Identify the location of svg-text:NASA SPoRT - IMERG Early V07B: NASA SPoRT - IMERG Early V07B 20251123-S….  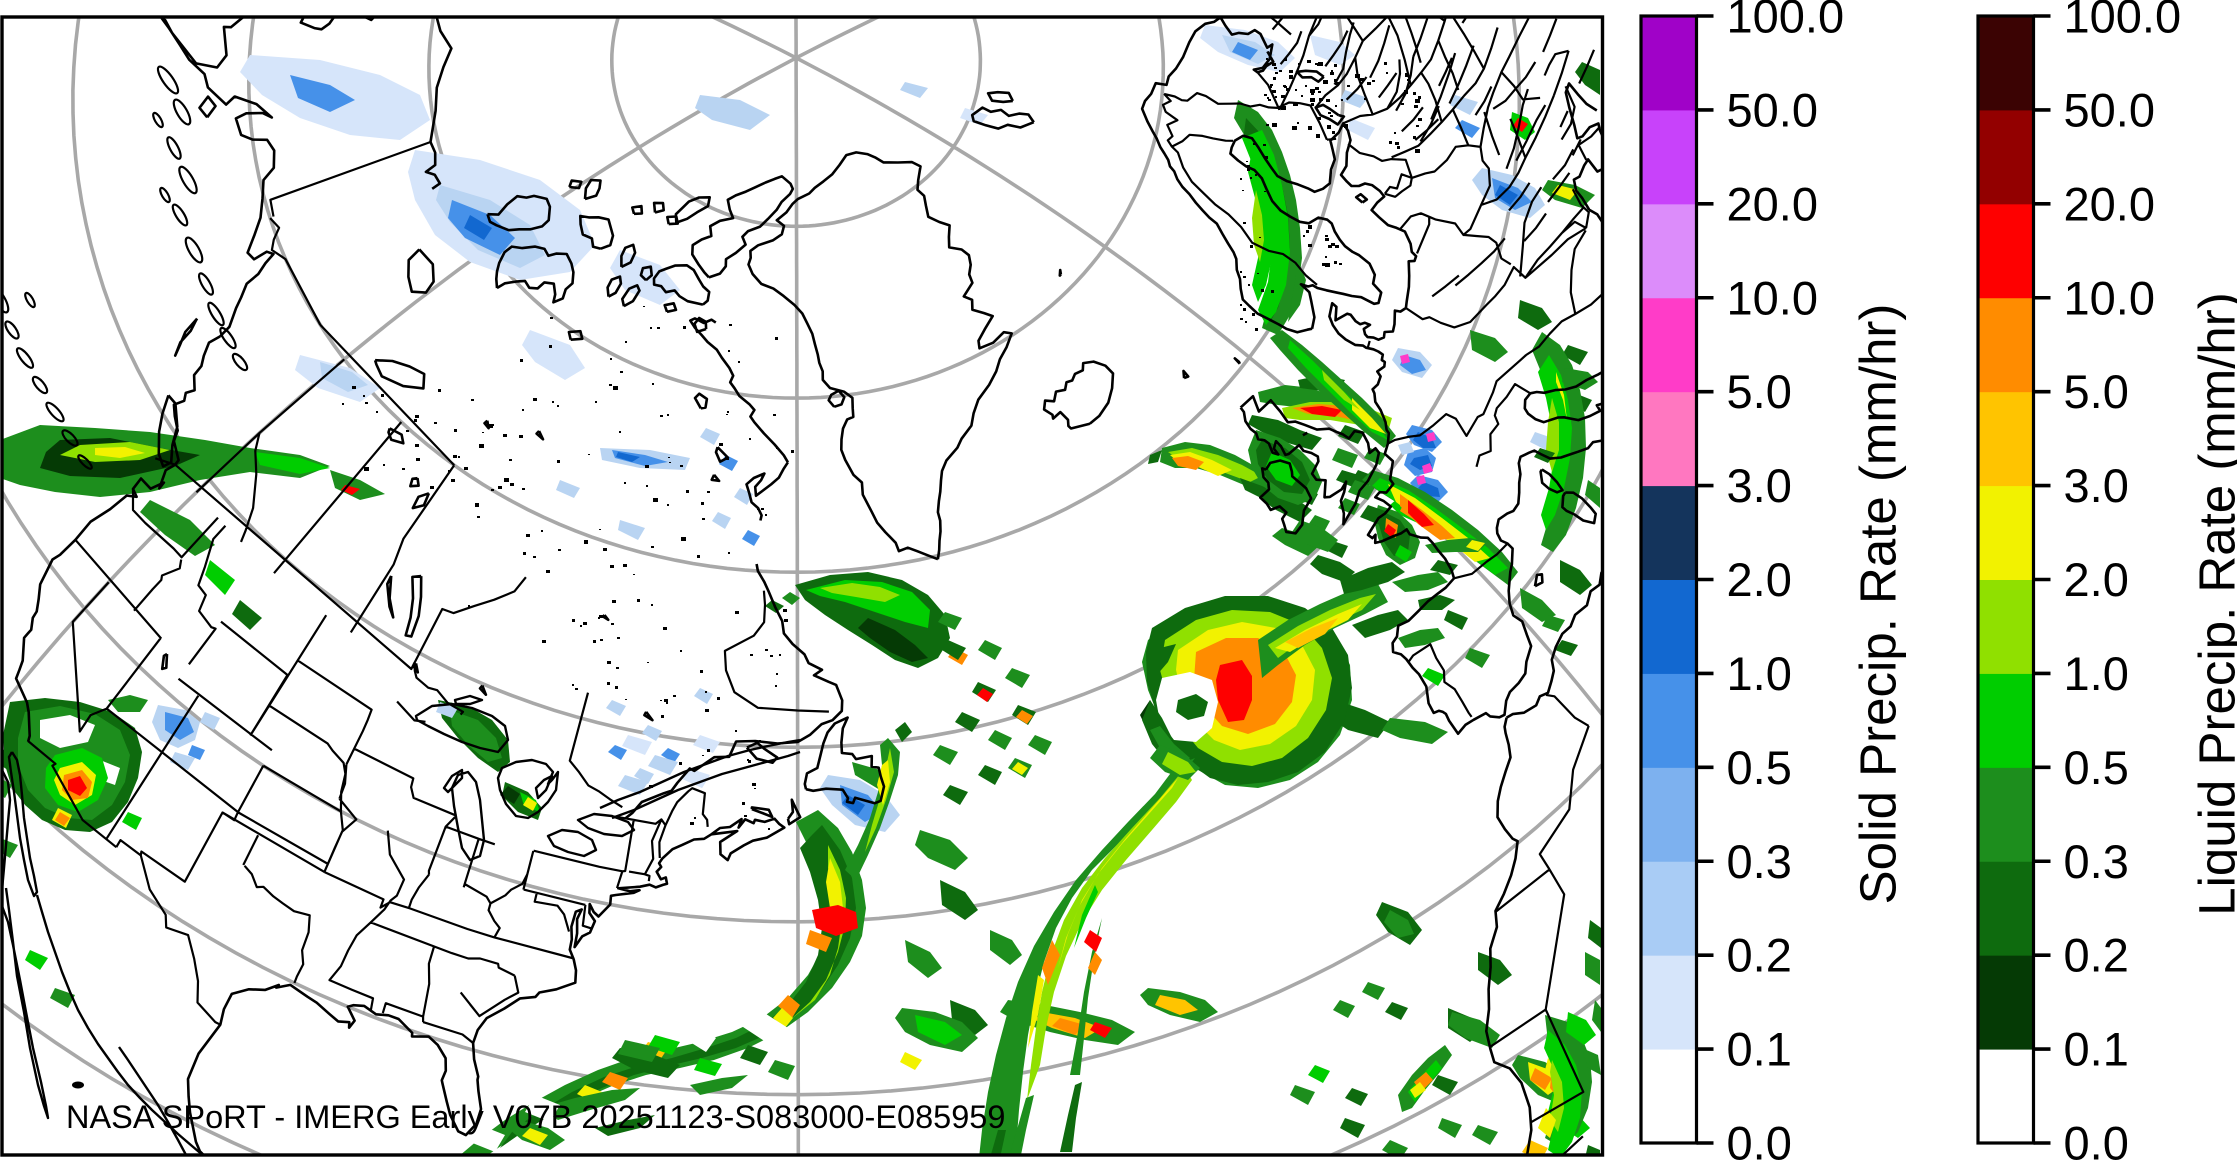
(535, 1117).